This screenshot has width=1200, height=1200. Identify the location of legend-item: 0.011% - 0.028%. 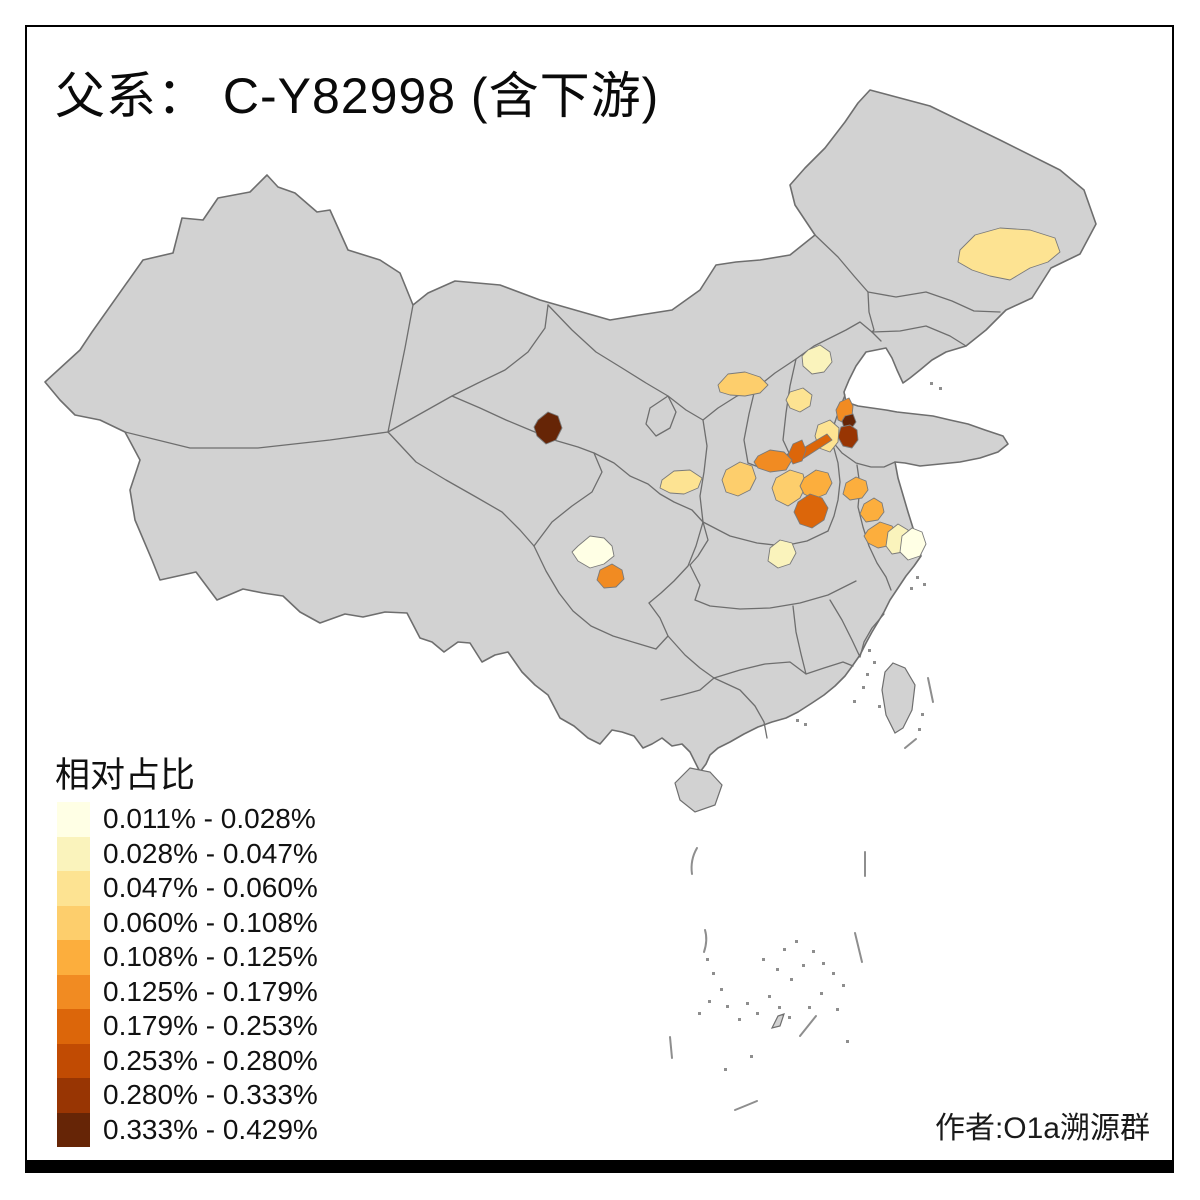
(187, 819).